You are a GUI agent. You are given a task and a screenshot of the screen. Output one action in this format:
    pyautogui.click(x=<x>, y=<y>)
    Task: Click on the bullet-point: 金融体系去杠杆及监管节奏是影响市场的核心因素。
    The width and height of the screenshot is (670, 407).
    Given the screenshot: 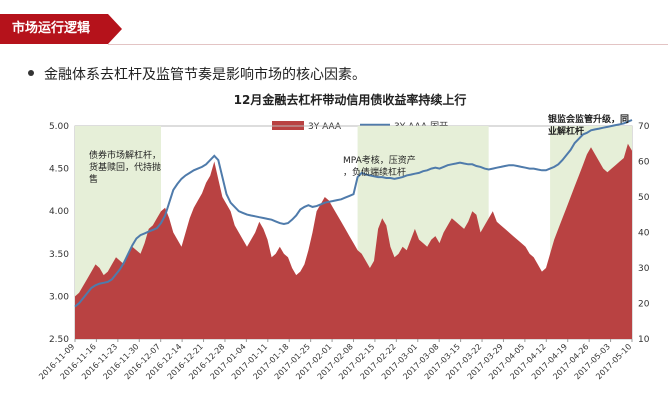 What is the action you would take?
    pyautogui.click(x=197, y=74)
    